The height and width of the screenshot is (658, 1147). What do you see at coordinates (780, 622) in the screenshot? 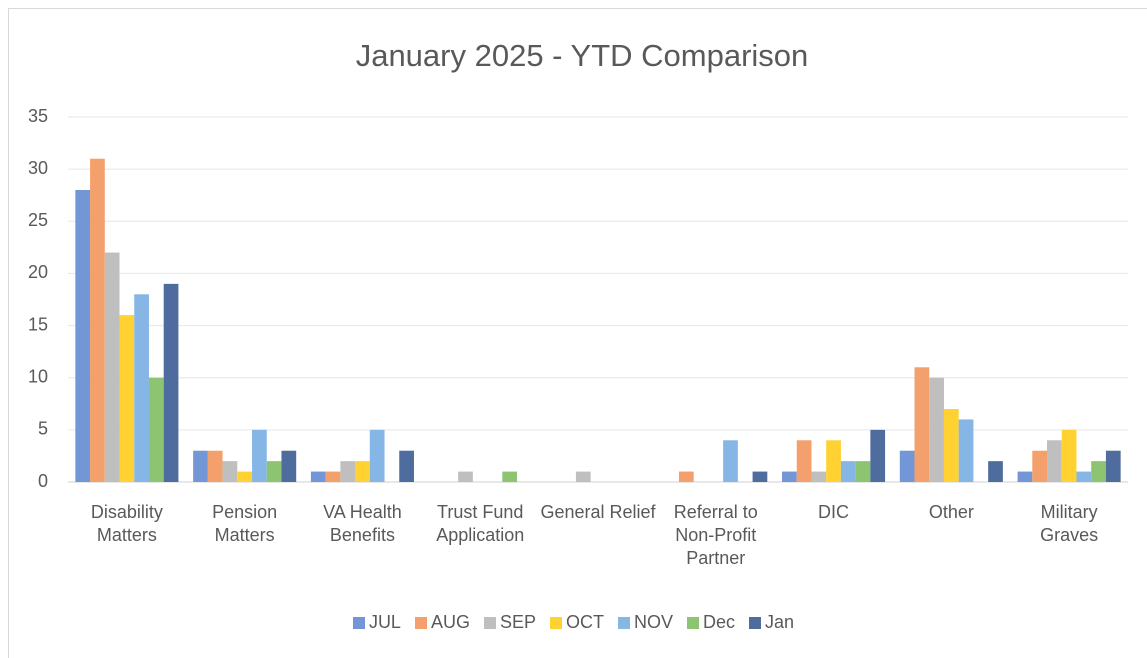
I see `legend-label: Jan` at bounding box center [780, 622].